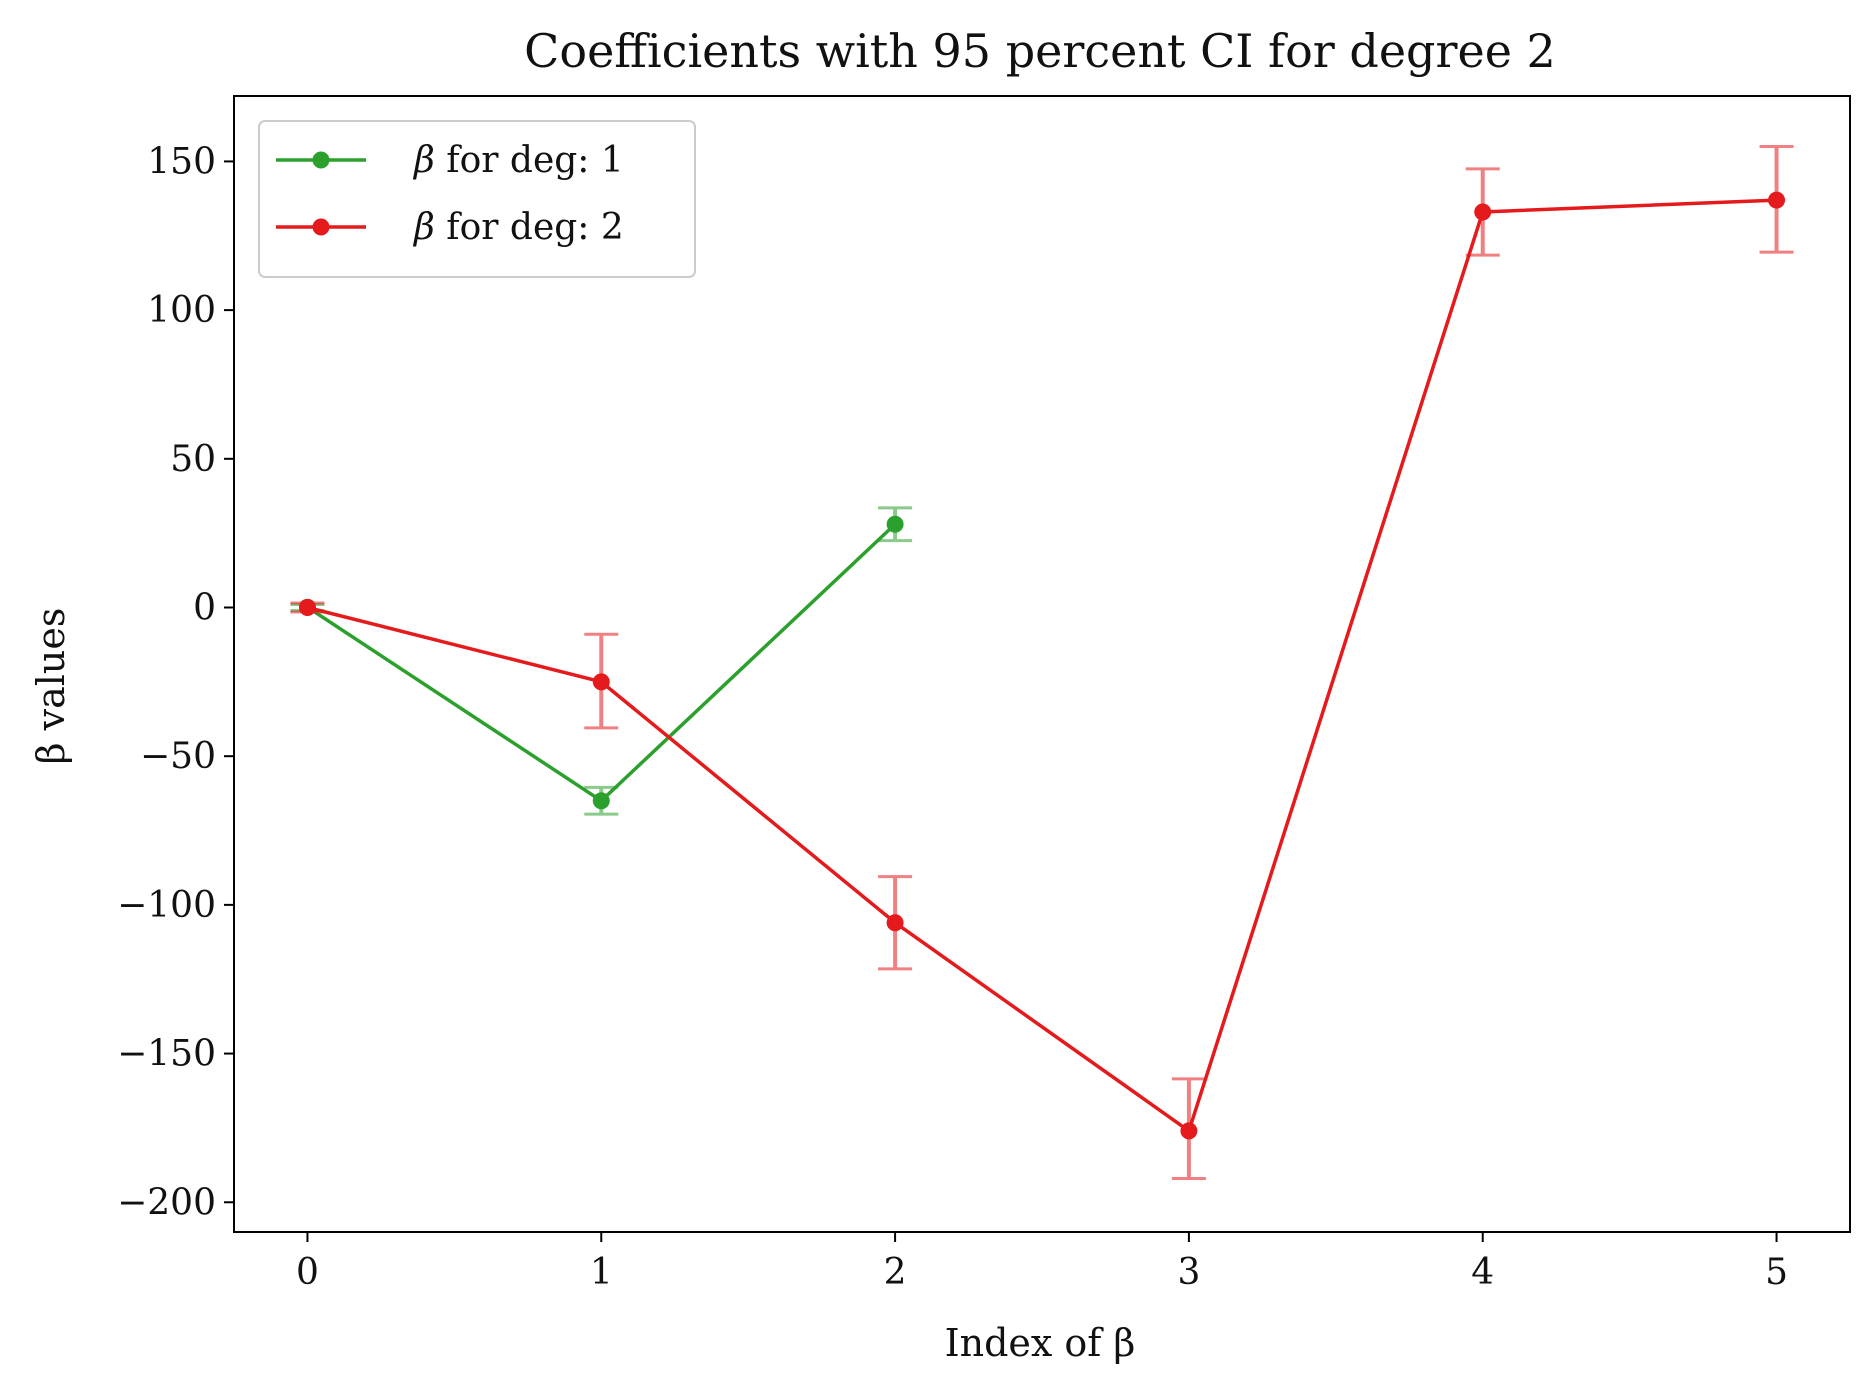 The width and height of the screenshot is (1872, 1392). I want to click on legend-item-2: β for deg: 2, so click(450, 227).